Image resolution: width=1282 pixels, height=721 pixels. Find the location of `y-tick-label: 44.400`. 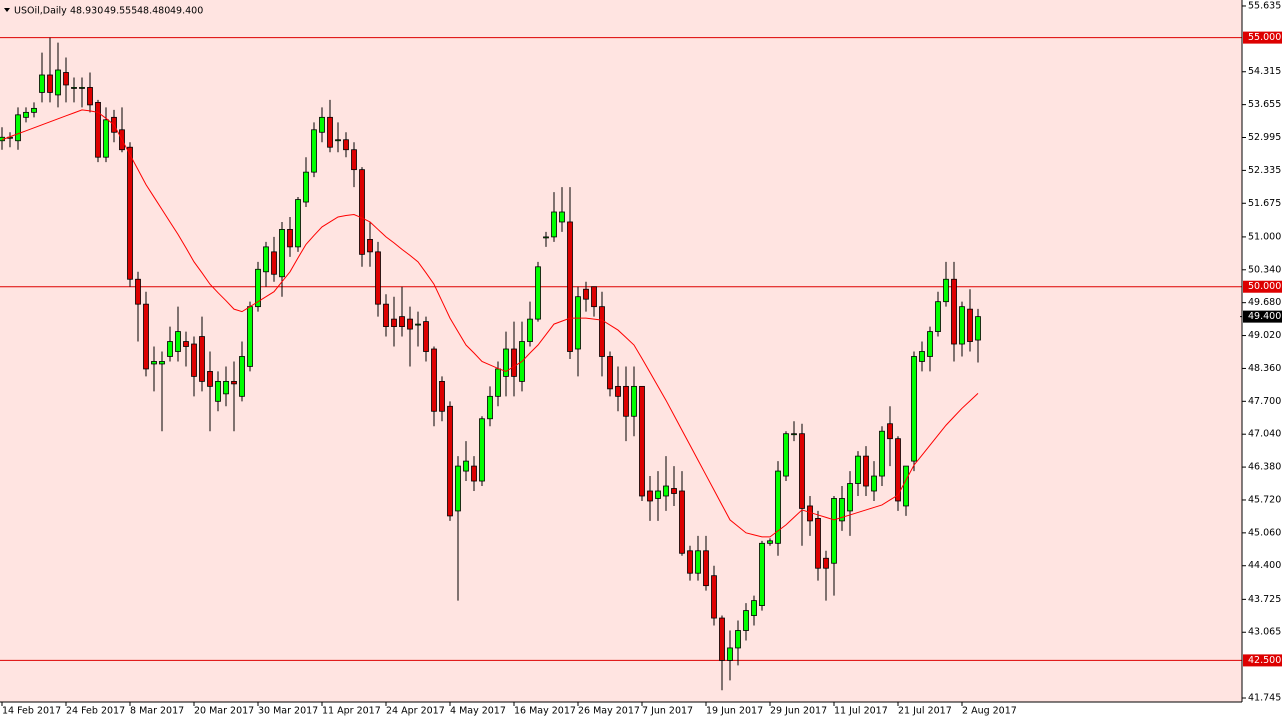

y-tick-label: 44.400 is located at coordinates (1264, 565).